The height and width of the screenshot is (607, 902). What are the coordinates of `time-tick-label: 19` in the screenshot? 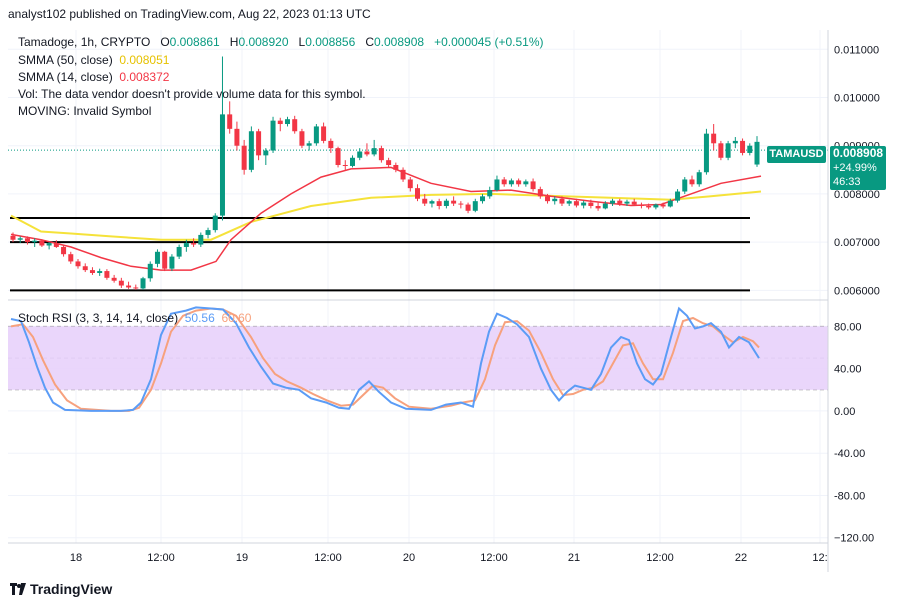 It's located at (242, 558).